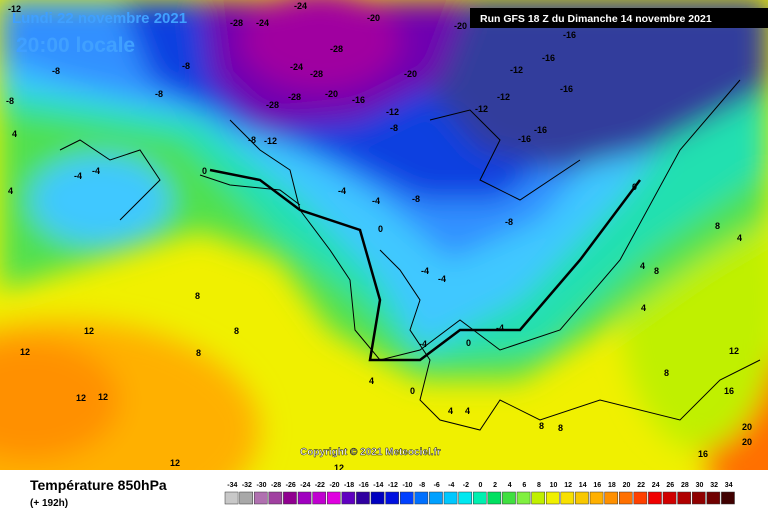 The height and width of the screenshot is (517, 768). What do you see at coordinates (685, 485) in the screenshot?
I see `scale-label: 28` at bounding box center [685, 485].